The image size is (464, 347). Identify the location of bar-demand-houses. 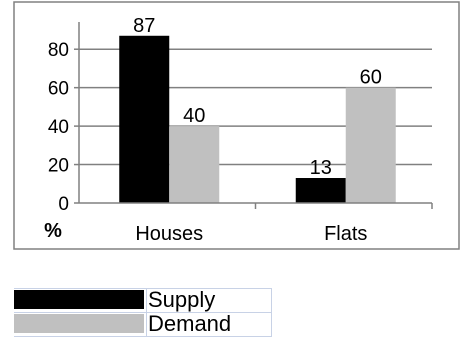
(194, 164).